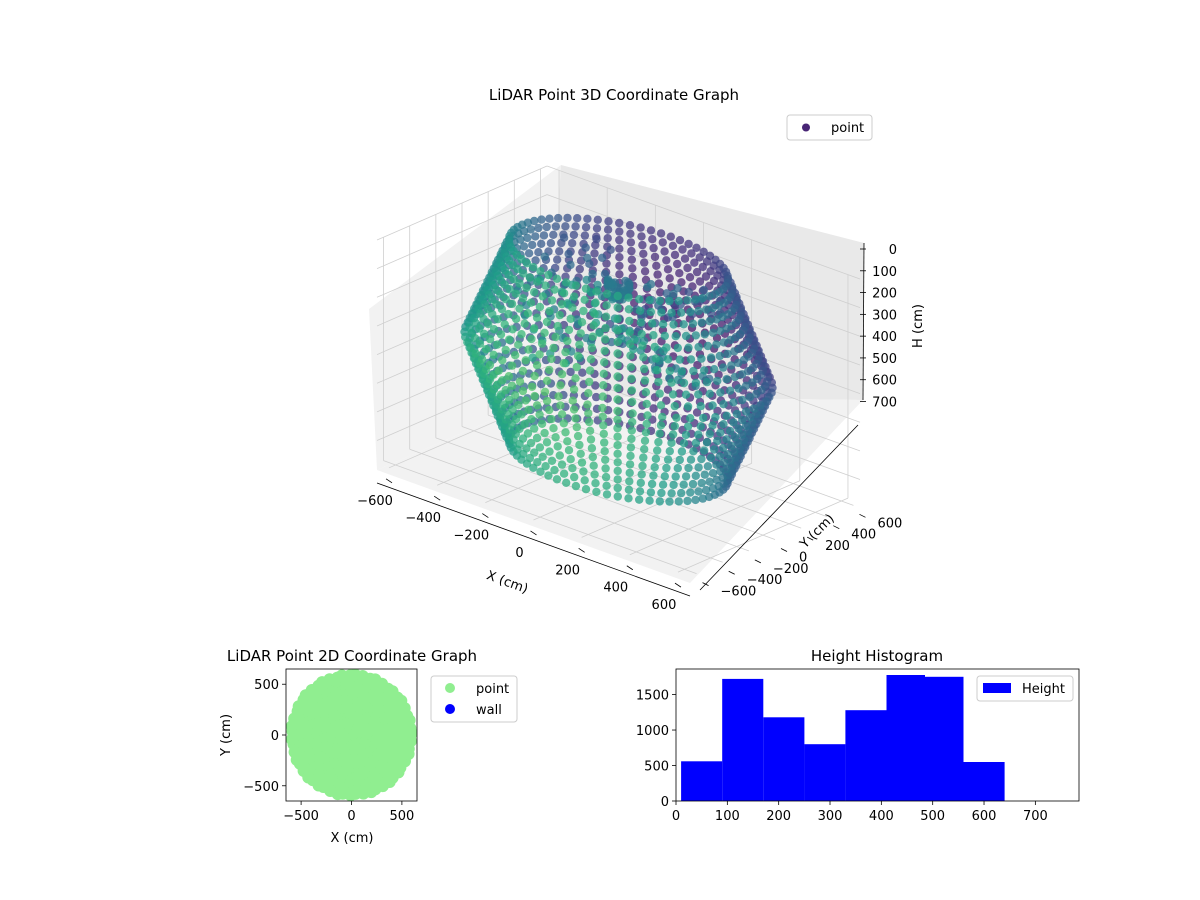  What do you see at coordinates (301, 816) in the screenshot?
I see `x-tick-label-2d: −500` at bounding box center [301, 816].